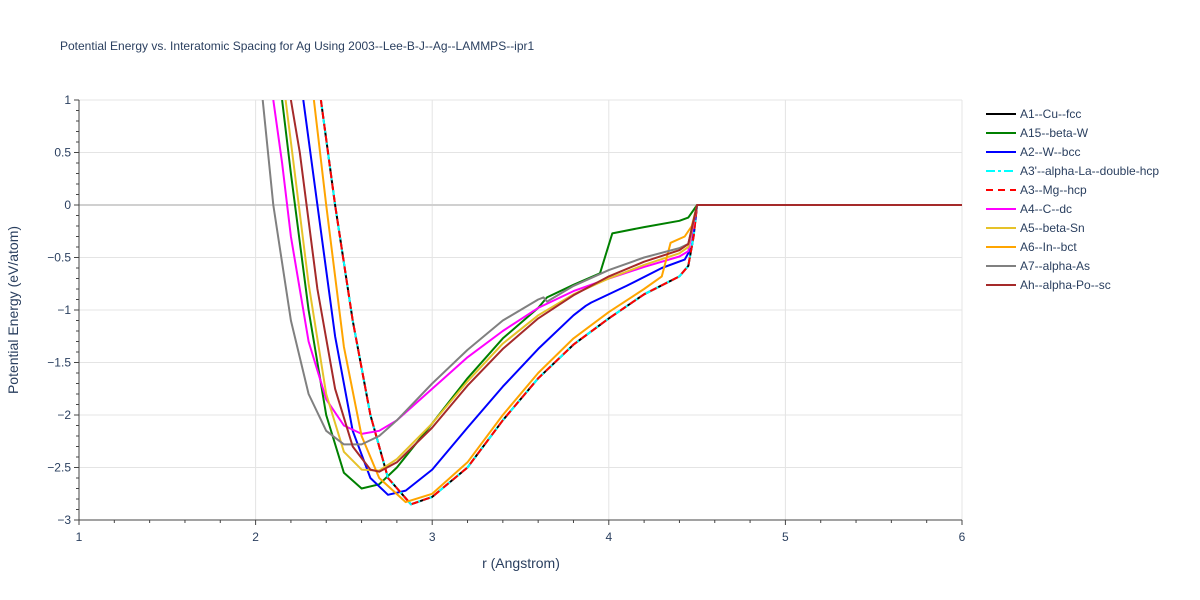 Image resolution: width=1200 pixels, height=600 pixels. What do you see at coordinates (59, 468) in the screenshot?
I see `y-tick-label: −2.5` at bounding box center [59, 468].